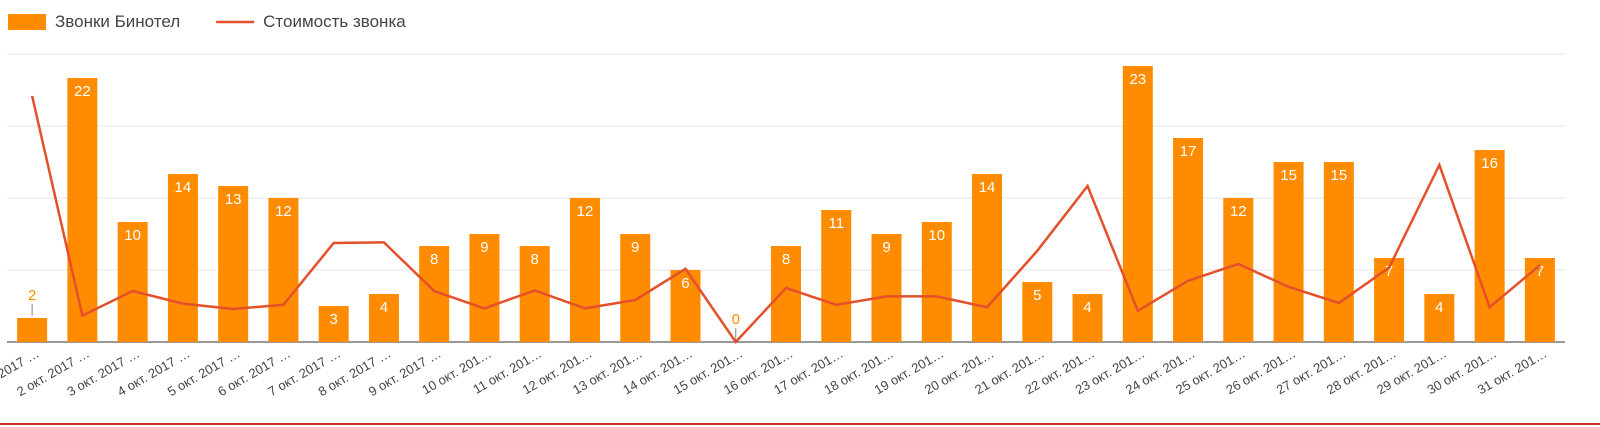 Image resolution: width=1600 pixels, height=427 pixels. What do you see at coordinates (82, 91) in the screenshot?
I see `data-label: 22` at bounding box center [82, 91].